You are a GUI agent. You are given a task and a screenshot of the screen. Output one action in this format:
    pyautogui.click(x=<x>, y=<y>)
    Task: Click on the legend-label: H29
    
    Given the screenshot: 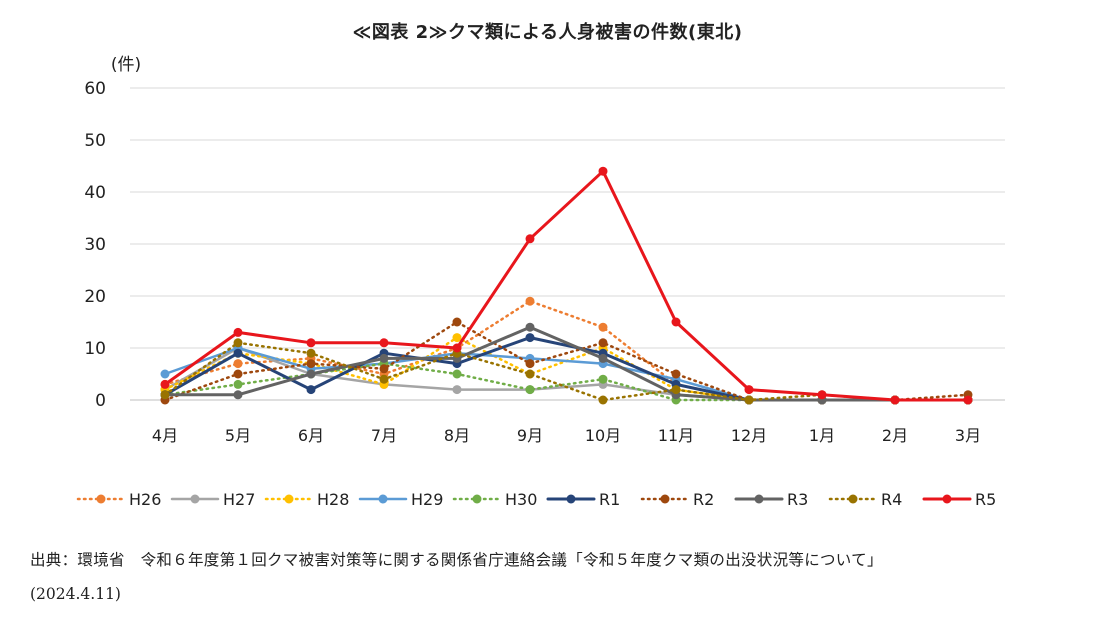 What is the action you would take?
    pyautogui.click(x=427, y=499)
    